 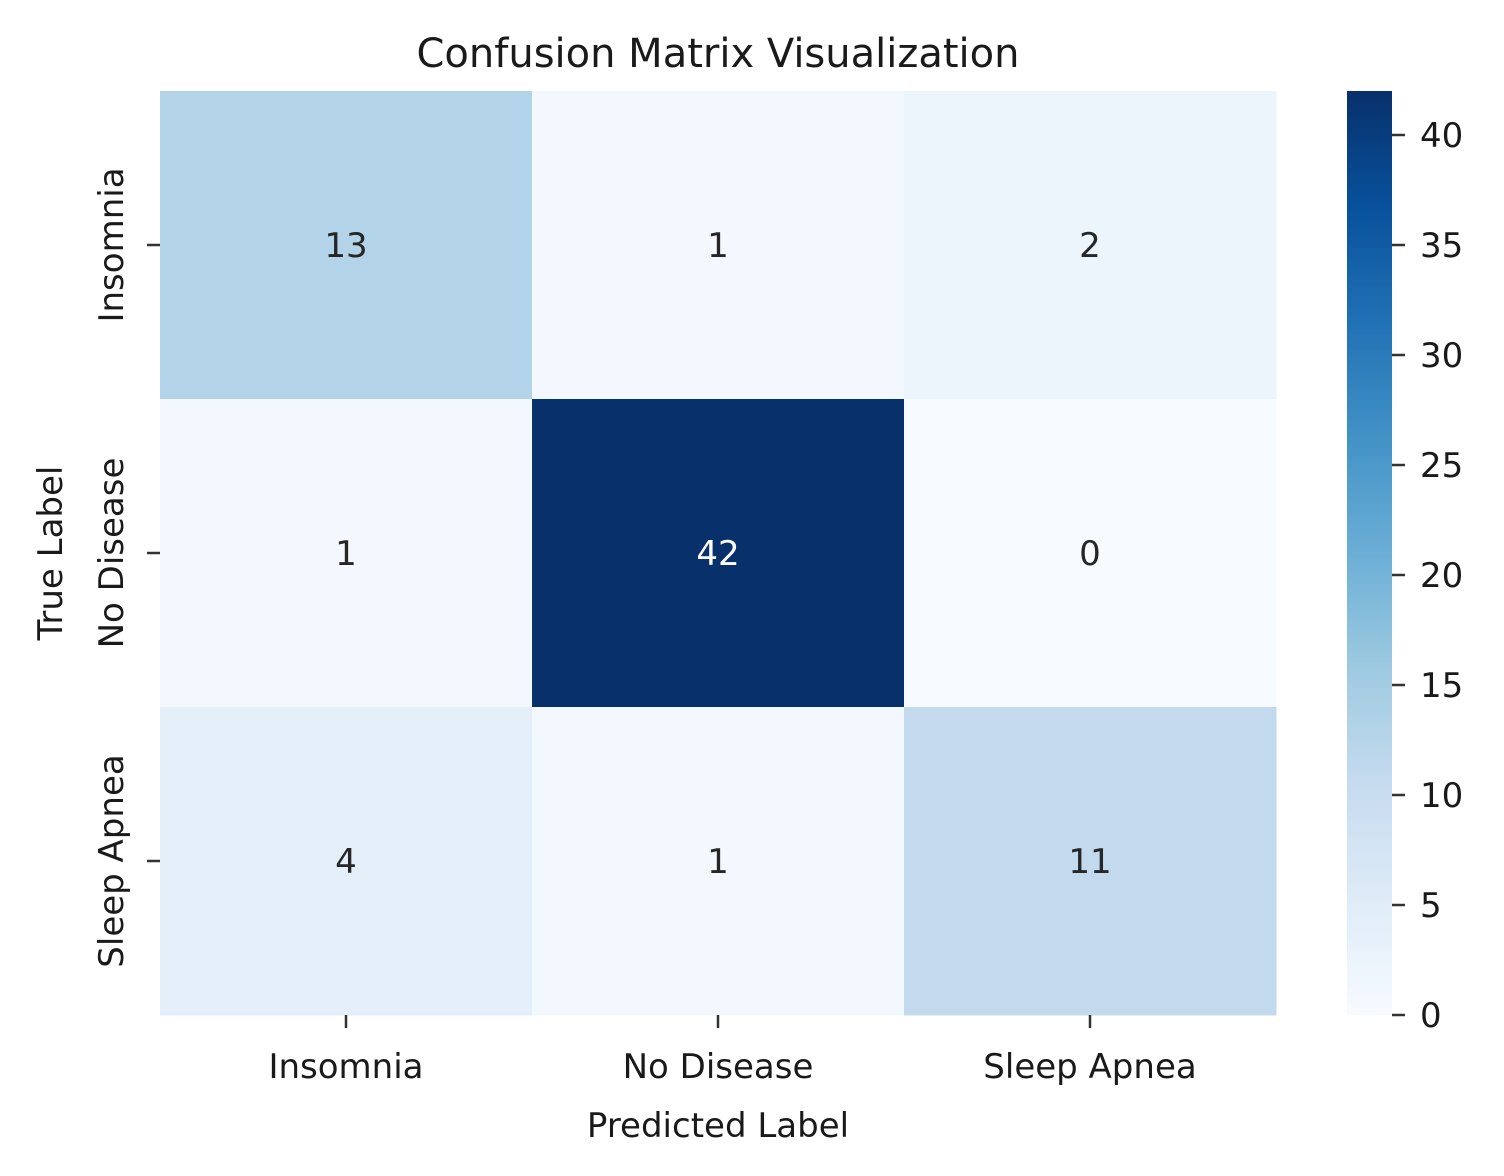 I want to click on x-tick-label: No Disease, so click(x=718, y=1067).